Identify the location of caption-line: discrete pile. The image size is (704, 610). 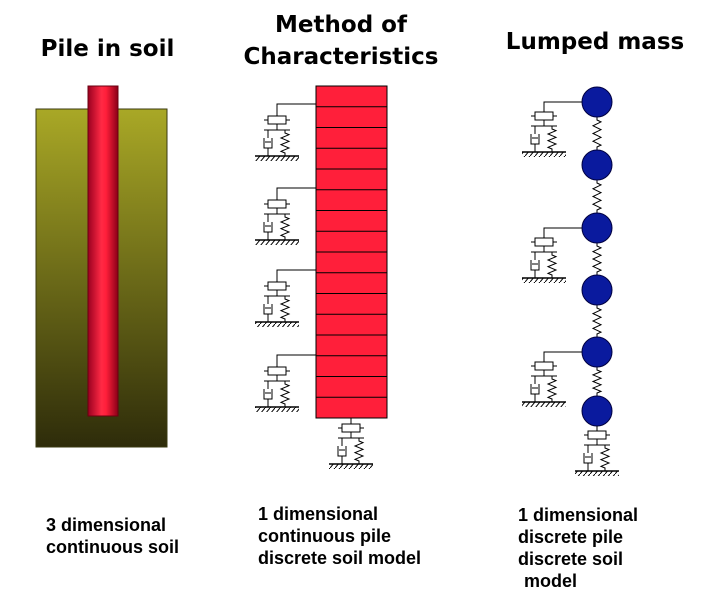
(571, 537).